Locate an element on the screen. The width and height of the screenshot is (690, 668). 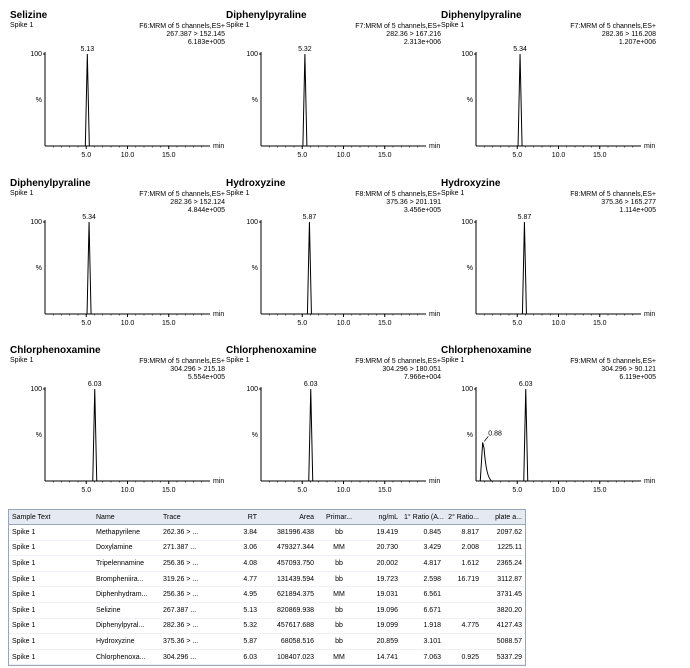
column-header: Sample Text is located at coordinates (51, 517).